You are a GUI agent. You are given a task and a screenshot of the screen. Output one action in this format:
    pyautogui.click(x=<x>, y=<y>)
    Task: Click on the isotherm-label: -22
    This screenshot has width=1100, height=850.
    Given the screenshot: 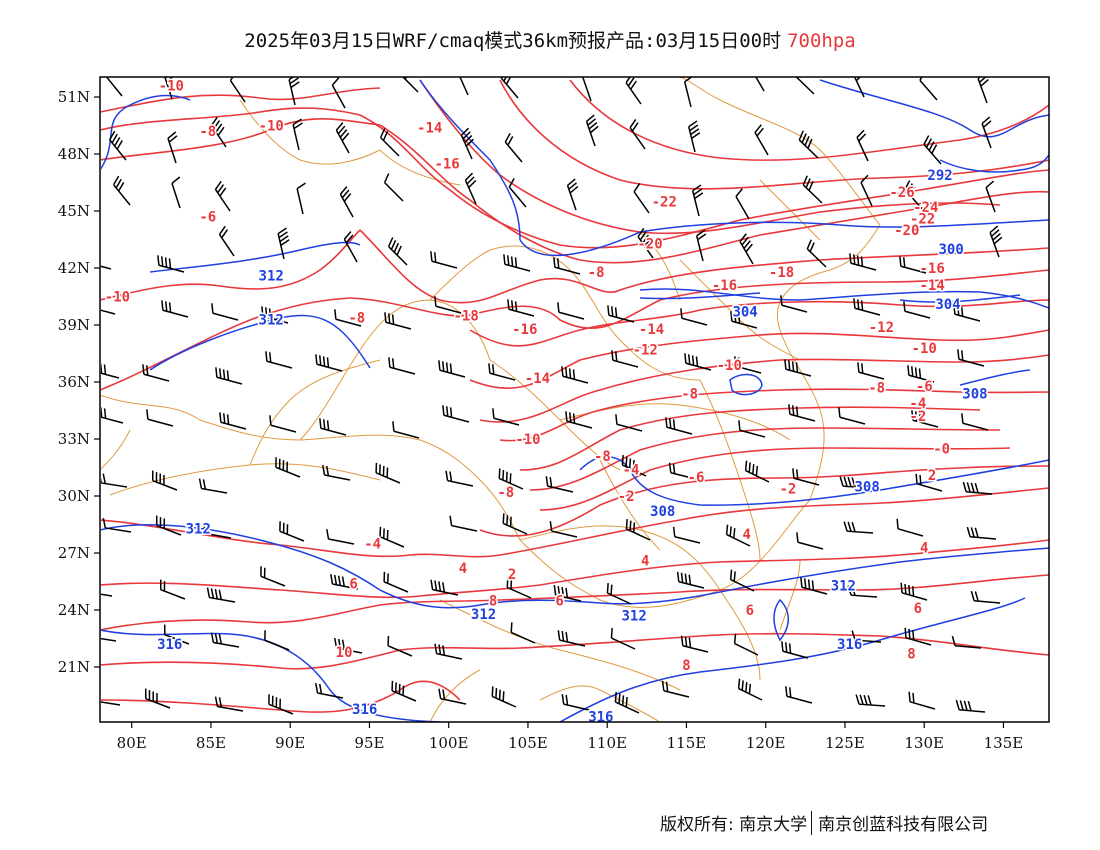 What is the action you would take?
    pyautogui.click(x=922, y=220)
    